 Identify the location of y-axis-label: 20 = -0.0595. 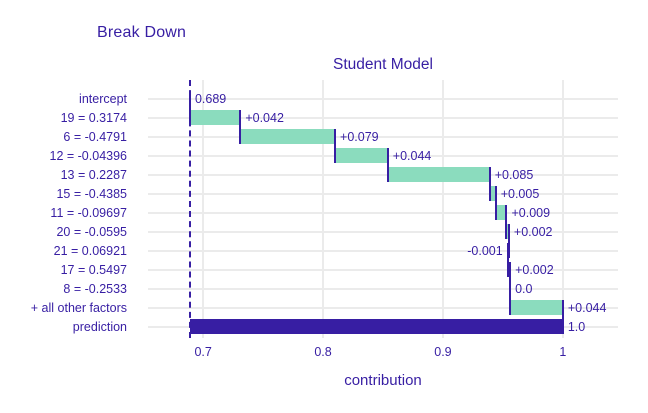
(91, 231).